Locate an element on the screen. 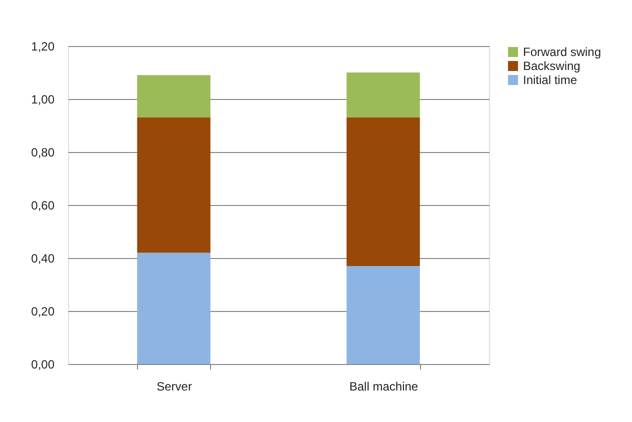 Image resolution: width=632 pixels, height=422 pixels. y-tick-label: 0,00 is located at coordinates (43, 365).